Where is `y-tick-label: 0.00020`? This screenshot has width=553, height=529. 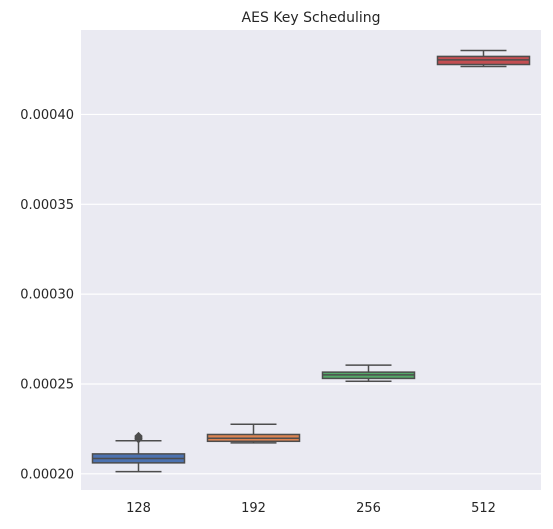
y-tick-label: 0.00020 is located at coordinates (47, 474).